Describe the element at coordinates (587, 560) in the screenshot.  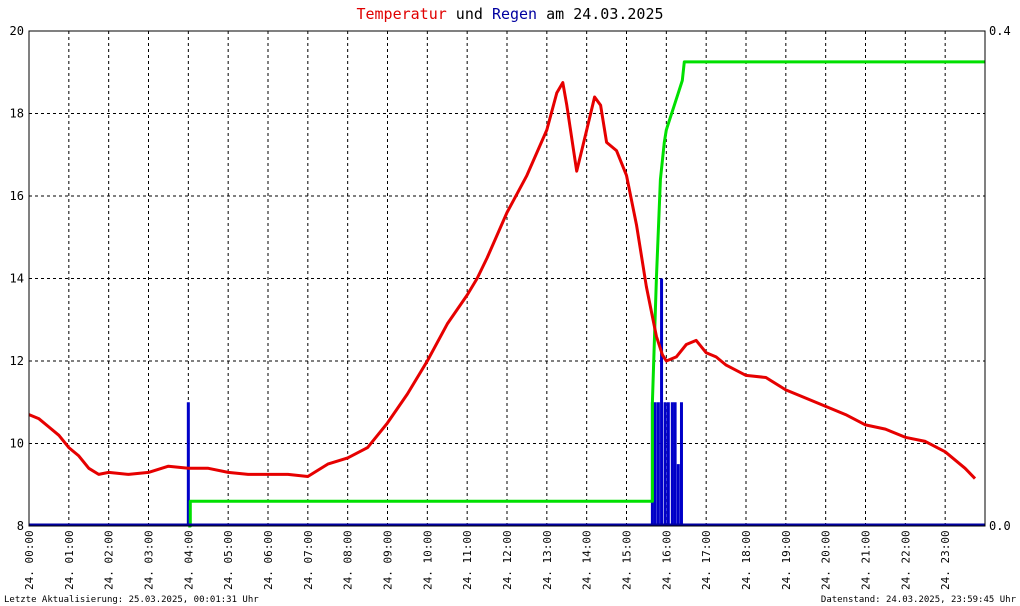
I see `x-tick-label: 24. 14:00` at that location.